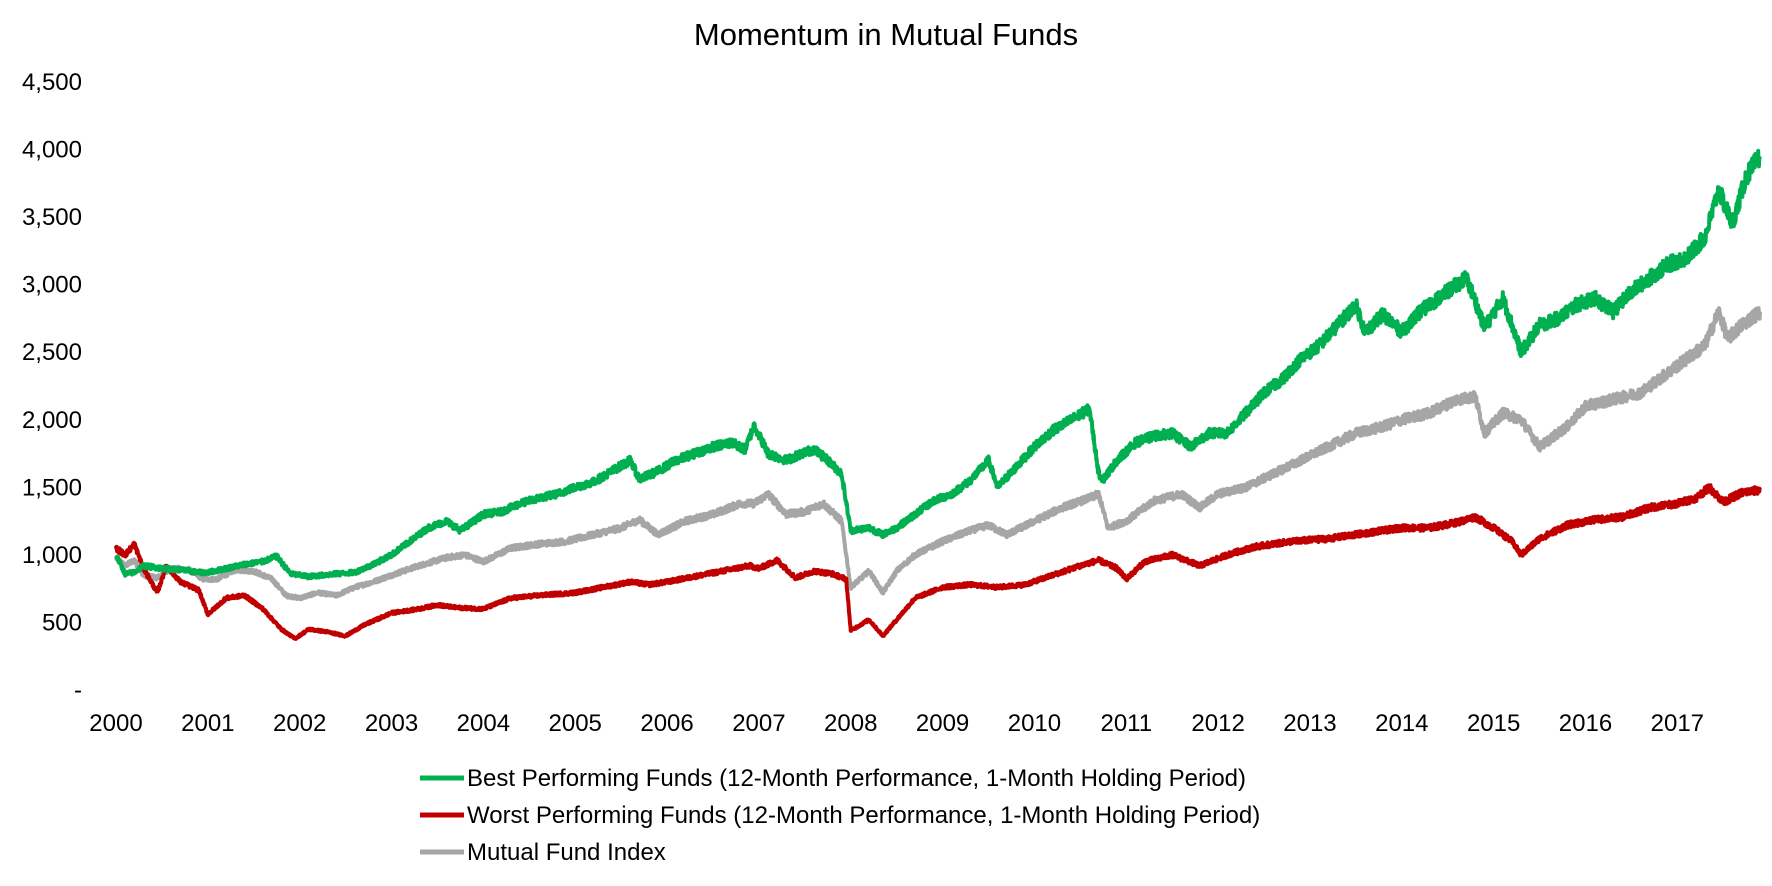  What do you see at coordinates (758, 723) in the screenshot?
I see `x-tick-label: 2007` at bounding box center [758, 723].